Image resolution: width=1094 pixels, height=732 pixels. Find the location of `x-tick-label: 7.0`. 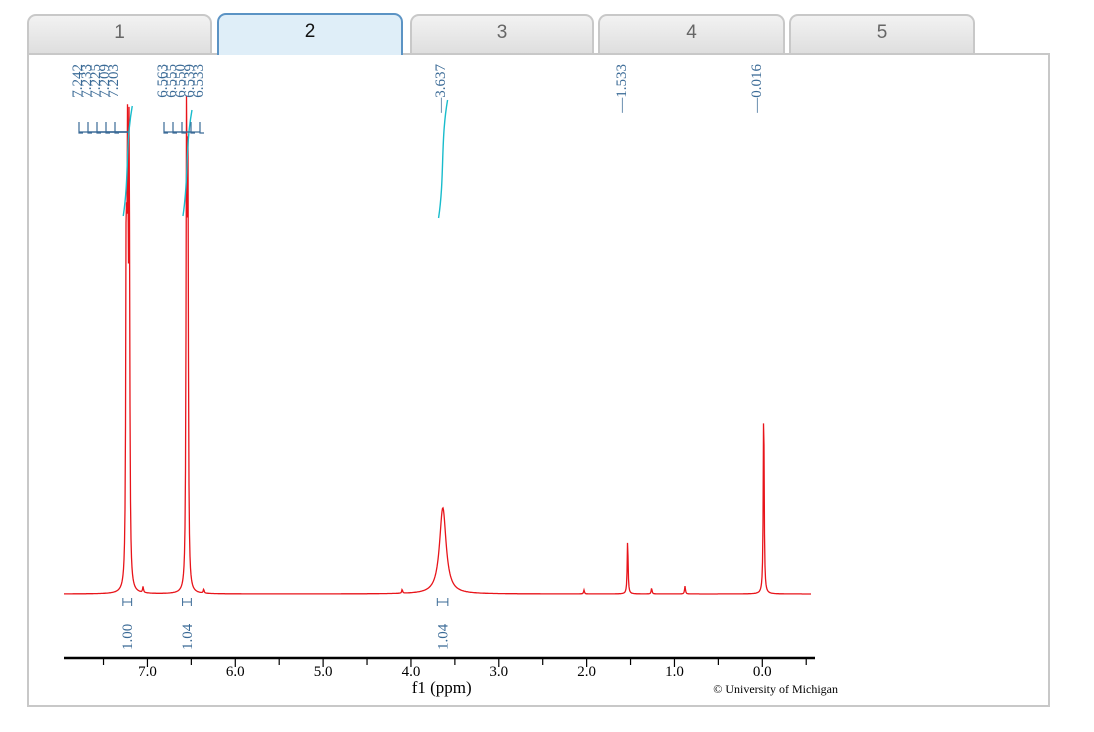

x-tick-label: 7.0 is located at coordinates (147, 672).